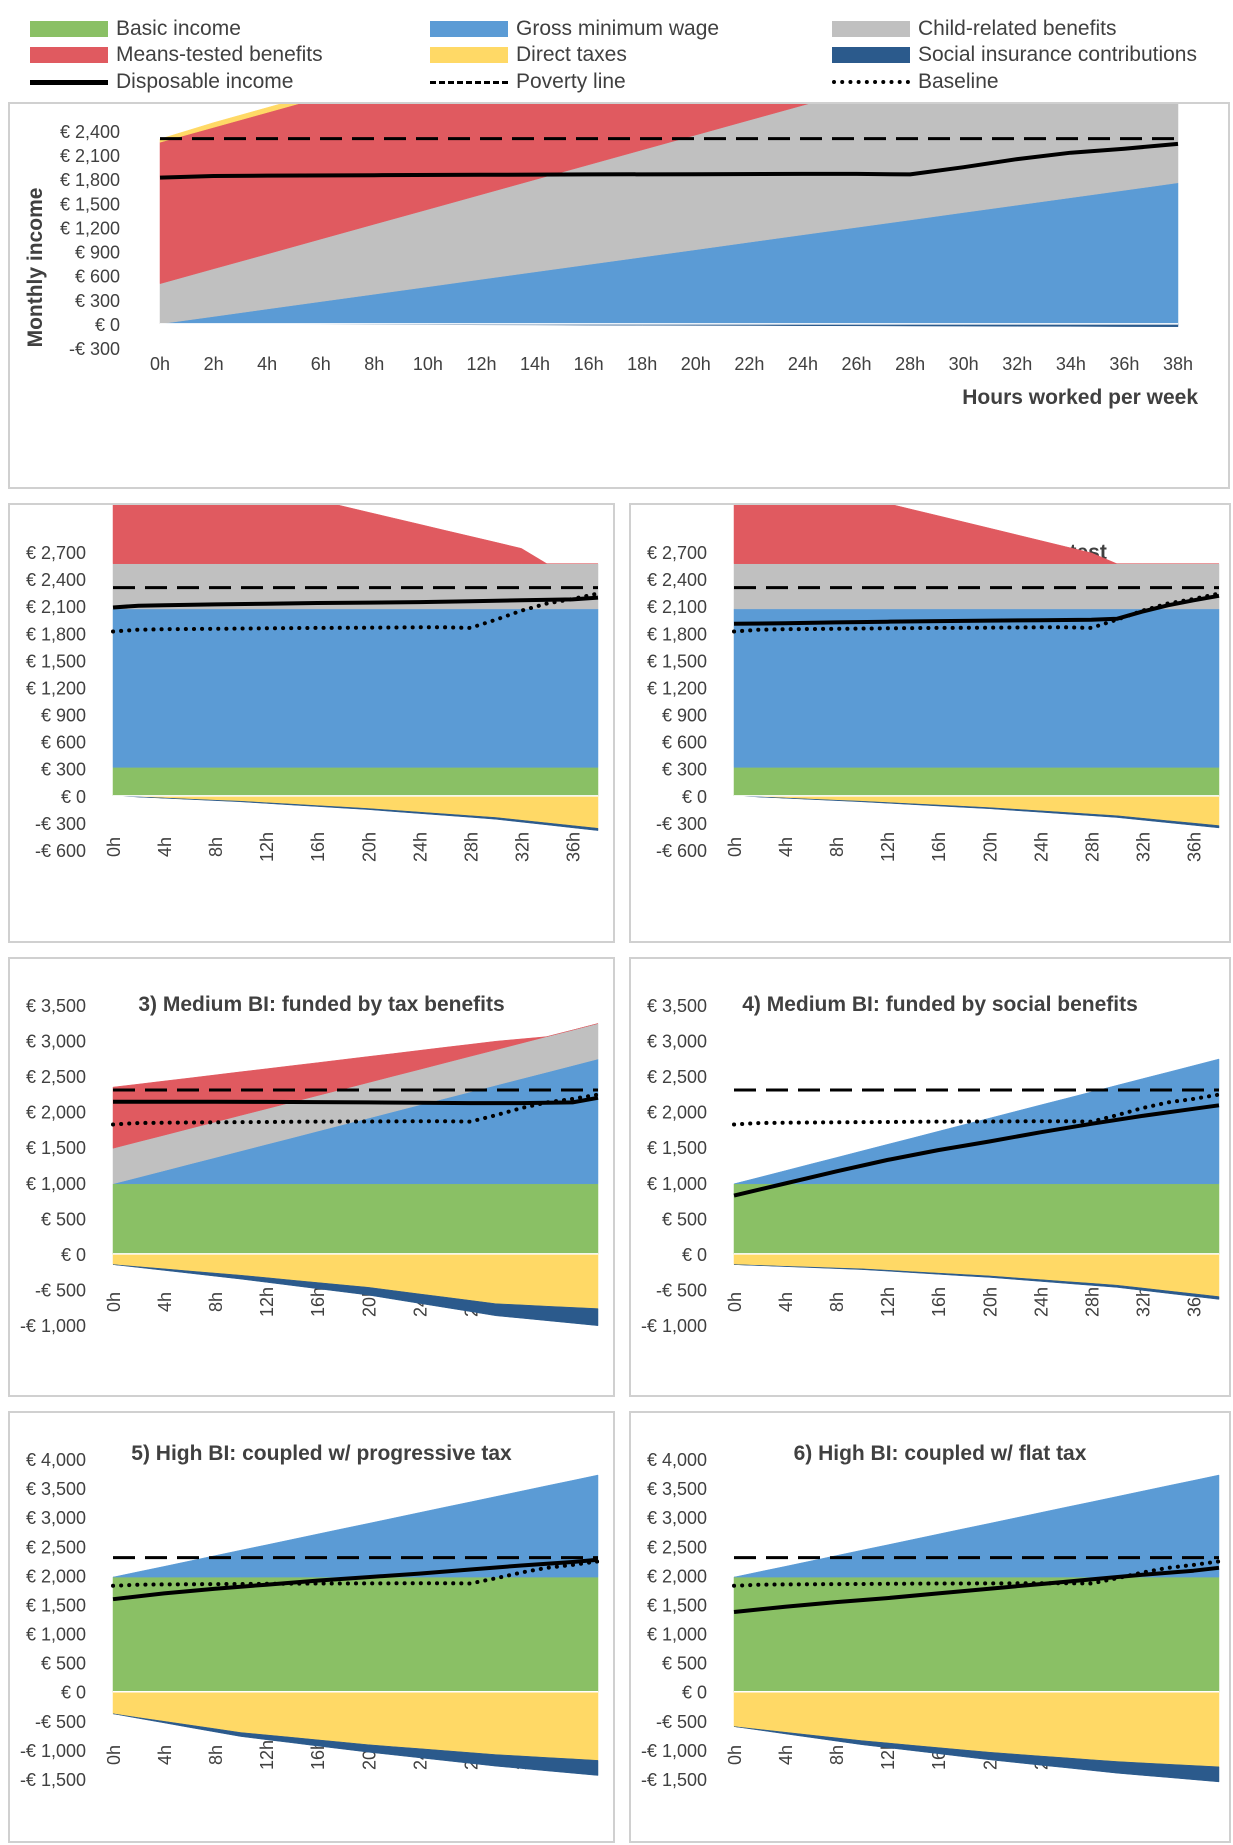 The height and width of the screenshot is (1845, 1233). I want to click on y-tick-label: € 500, so click(684, 1219).